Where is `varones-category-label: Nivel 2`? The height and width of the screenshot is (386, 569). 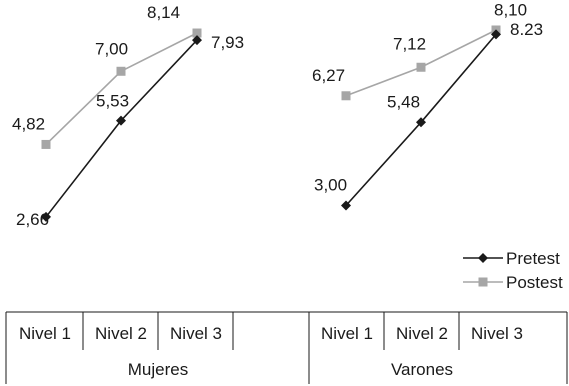 varones-category-label: Nivel 2 is located at coordinates (422, 333).